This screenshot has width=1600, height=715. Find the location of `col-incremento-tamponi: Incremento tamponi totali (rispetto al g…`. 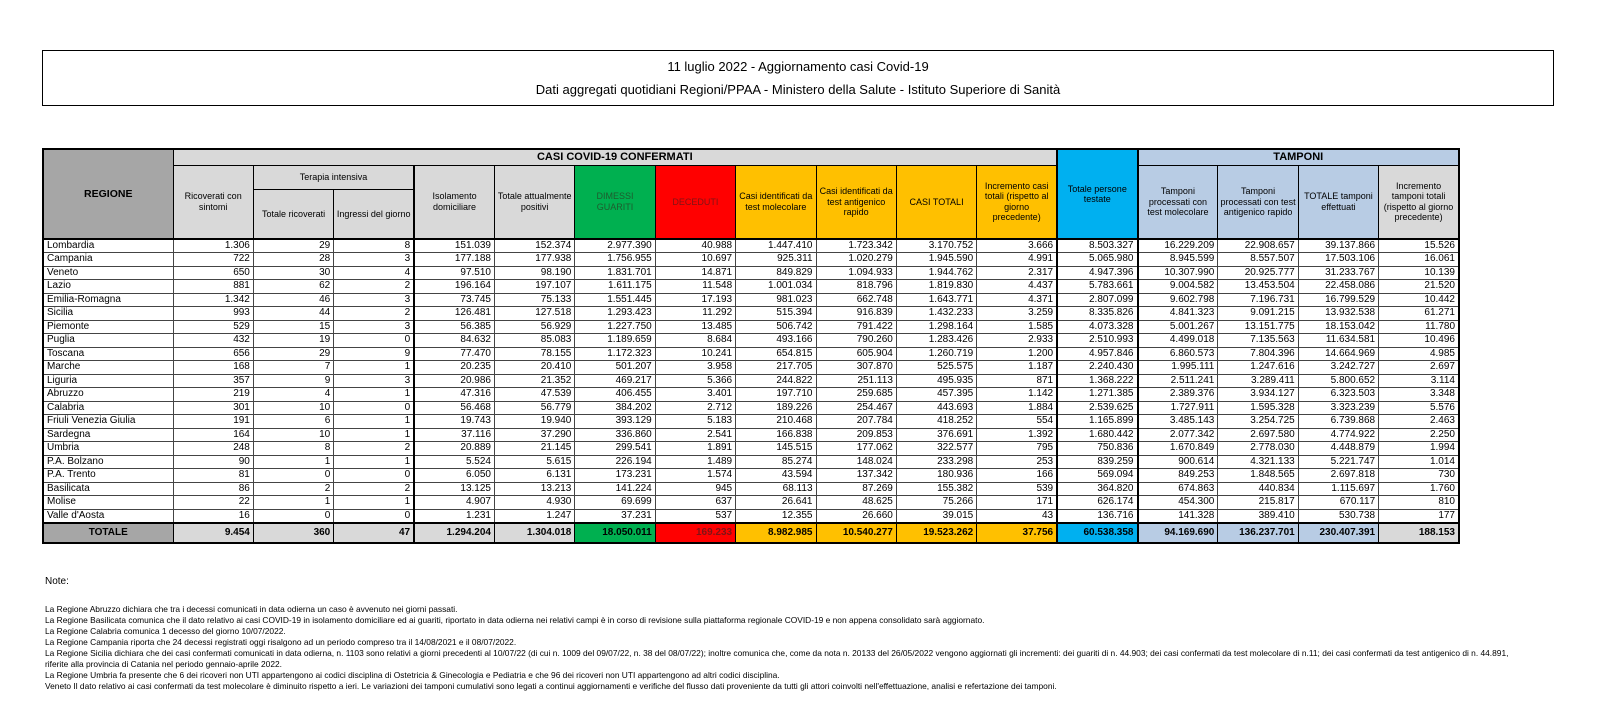

col-incremento-tamponi: Incremento tamponi totali (rispetto al g… is located at coordinates (1419, 202).